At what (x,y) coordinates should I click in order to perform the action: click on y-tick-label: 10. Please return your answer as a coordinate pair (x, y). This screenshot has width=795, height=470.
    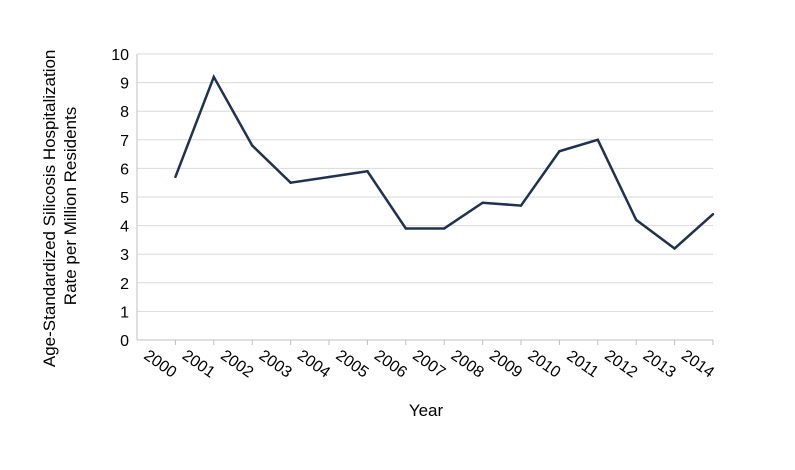
    Looking at the image, I should click on (120, 55).